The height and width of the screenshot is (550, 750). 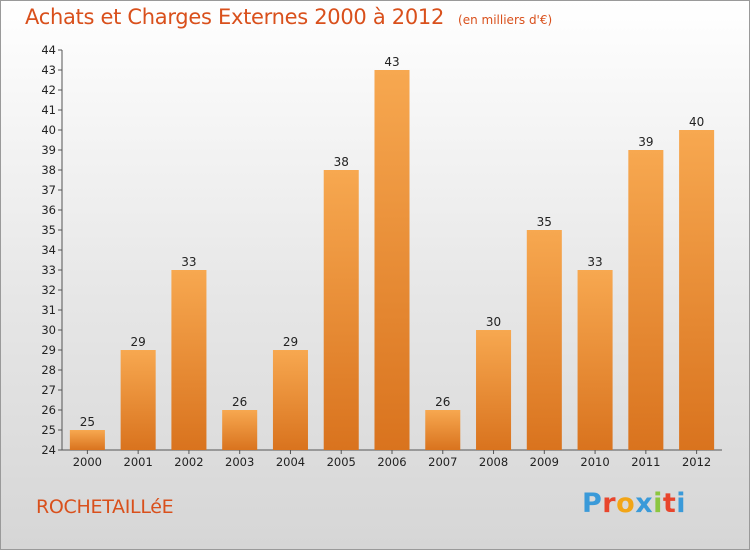 What do you see at coordinates (48, 130) in the screenshot?
I see `y-tick-label: 40` at bounding box center [48, 130].